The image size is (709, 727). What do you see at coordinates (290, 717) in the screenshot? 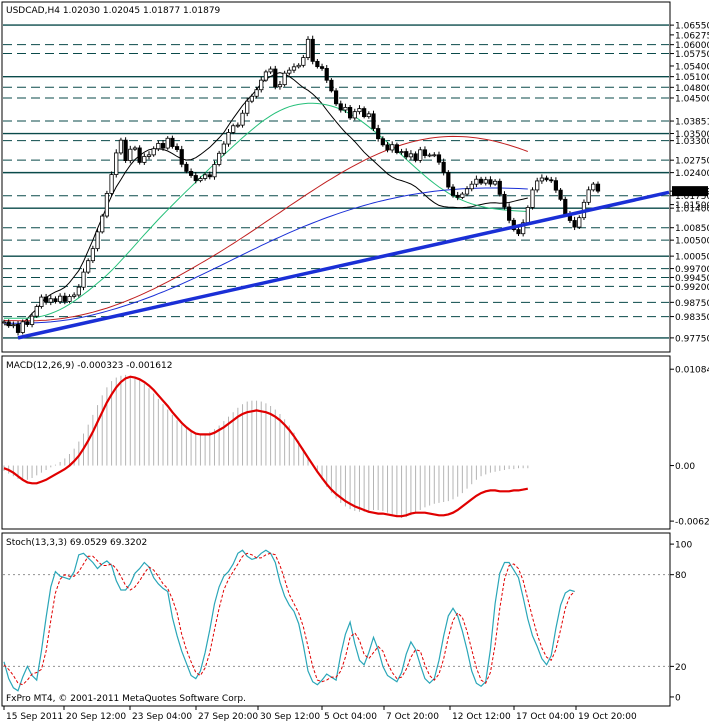
I see `time-tick-label: 30 Sep 12:00` at bounding box center [290, 717].